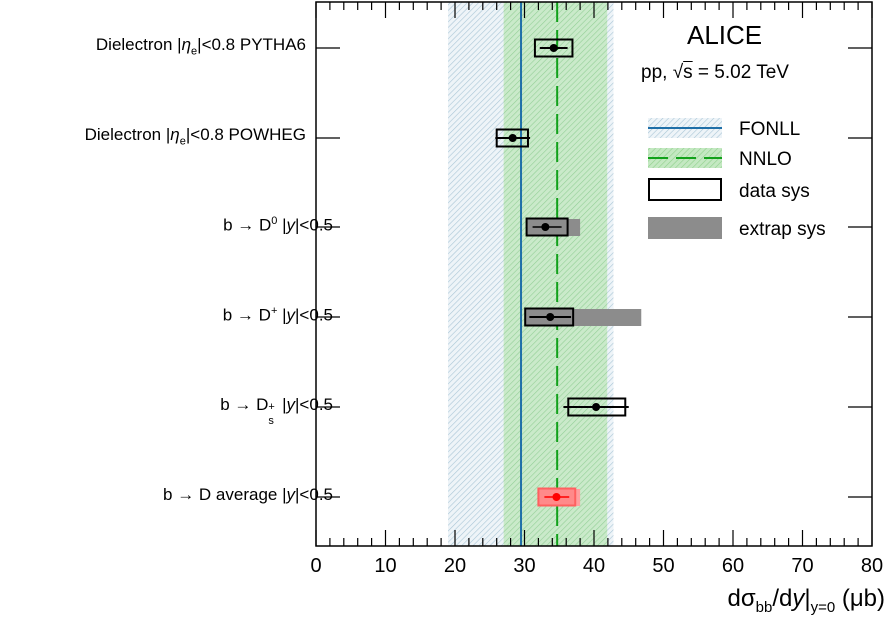 This screenshot has width=891, height=631. I want to click on system-label: pp, √s = 5.02 TeV, so click(715, 73).